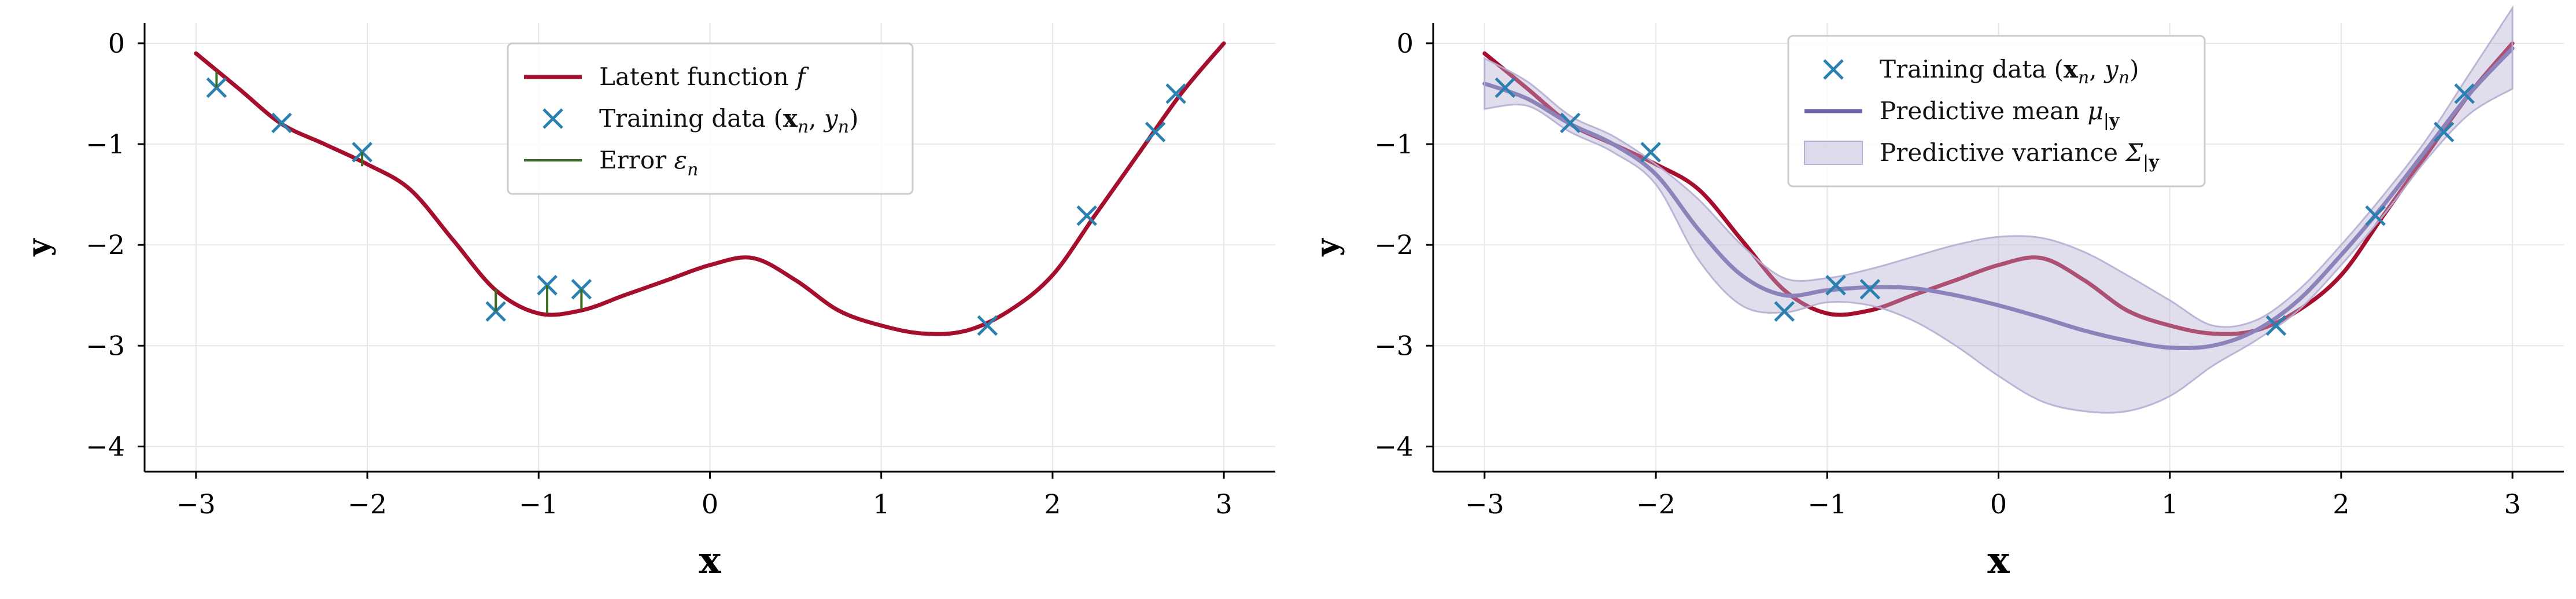 The image size is (2576, 599). Describe the element at coordinates (2000, 114) in the screenshot. I see `legend-label: Predictive mean μ|y` at that location.